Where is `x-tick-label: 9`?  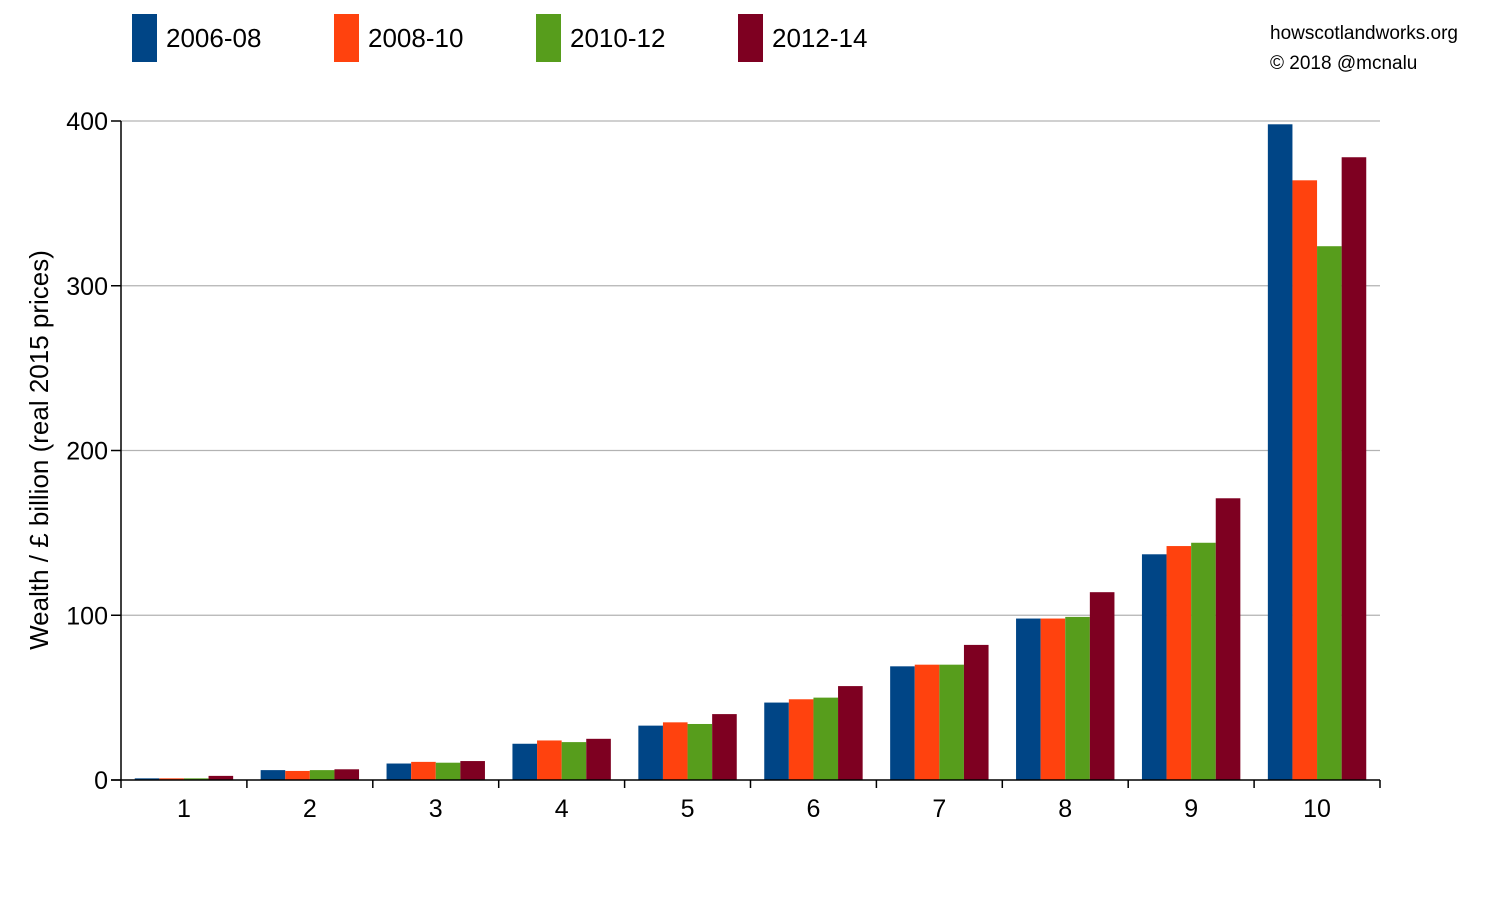 x-tick-label: 9 is located at coordinates (1191, 809).